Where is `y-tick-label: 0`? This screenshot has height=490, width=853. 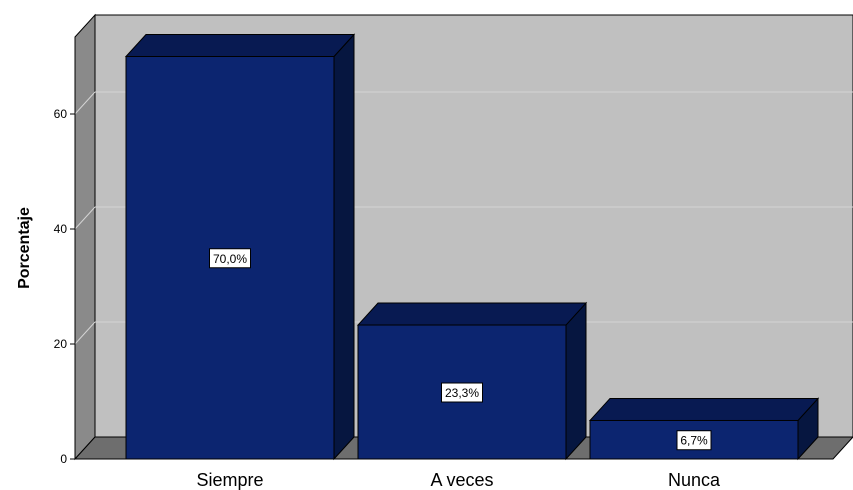
y-tick-label: 0 is located at coordinates (63, 459).